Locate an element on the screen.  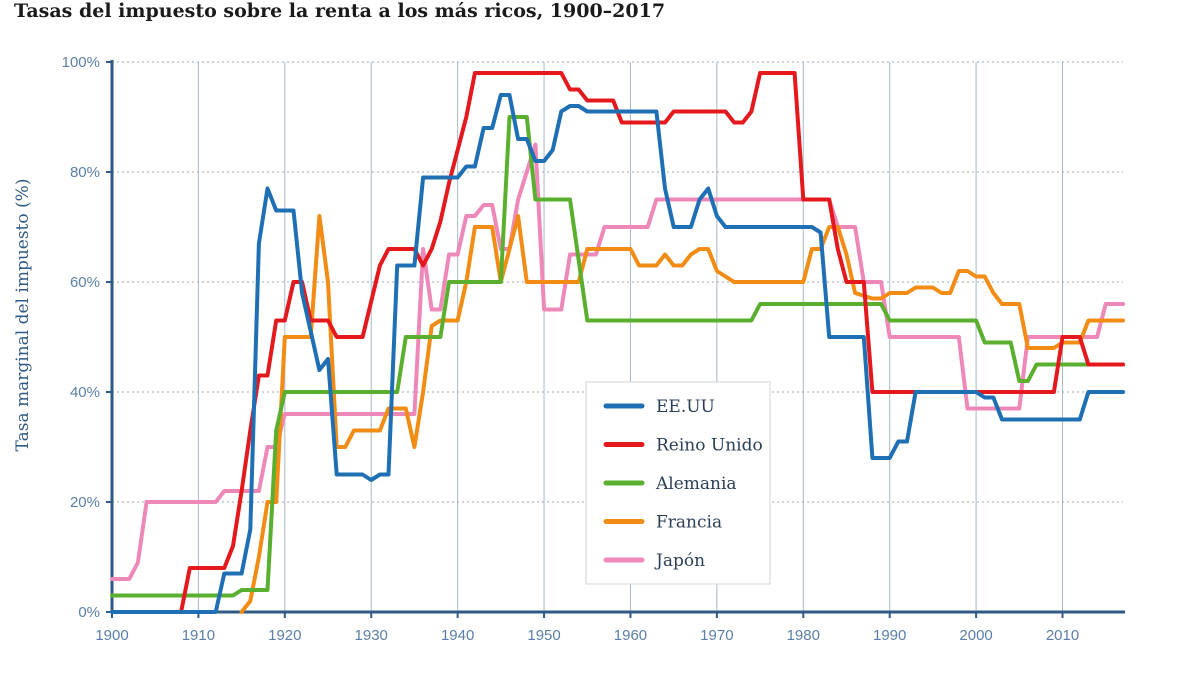
x-tick-label: 1980 is located at coordinates (803, 635).